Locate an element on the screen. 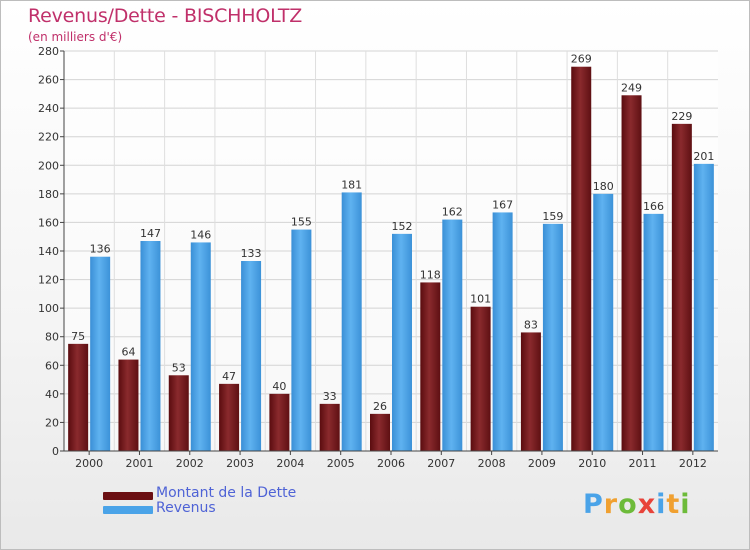 This screenshot has width=750, height=550. y-tick-label: 60 is located at coordinates (52, 365).